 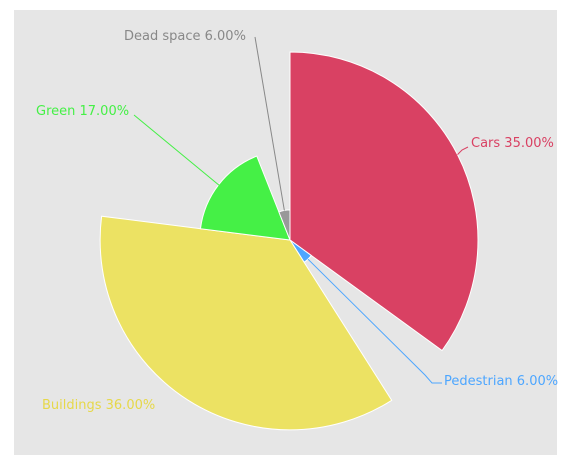 I want to click on data-label-cars: Cars 35.00%, so click(x=512, y=143).